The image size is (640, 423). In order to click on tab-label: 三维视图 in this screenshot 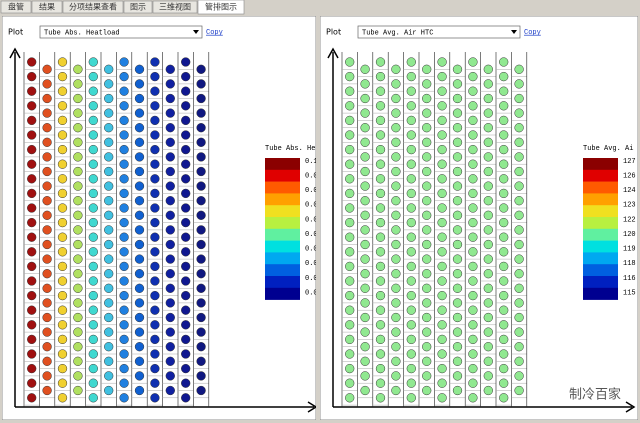, I will do `click(175, 7)`.